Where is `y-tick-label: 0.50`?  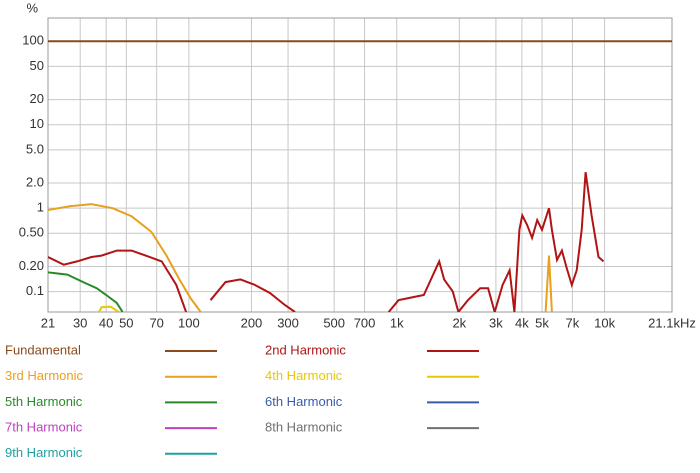
y-tick-label: 0.50 is located at coordinates (31, 232).